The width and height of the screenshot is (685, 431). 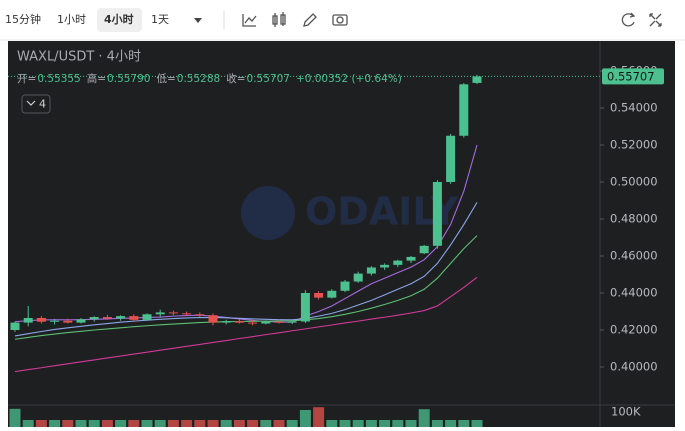 What do you see at coordinates (279, 19) in the screenshot?
I see `candle-type-icon` at bounding box center [279, 19].